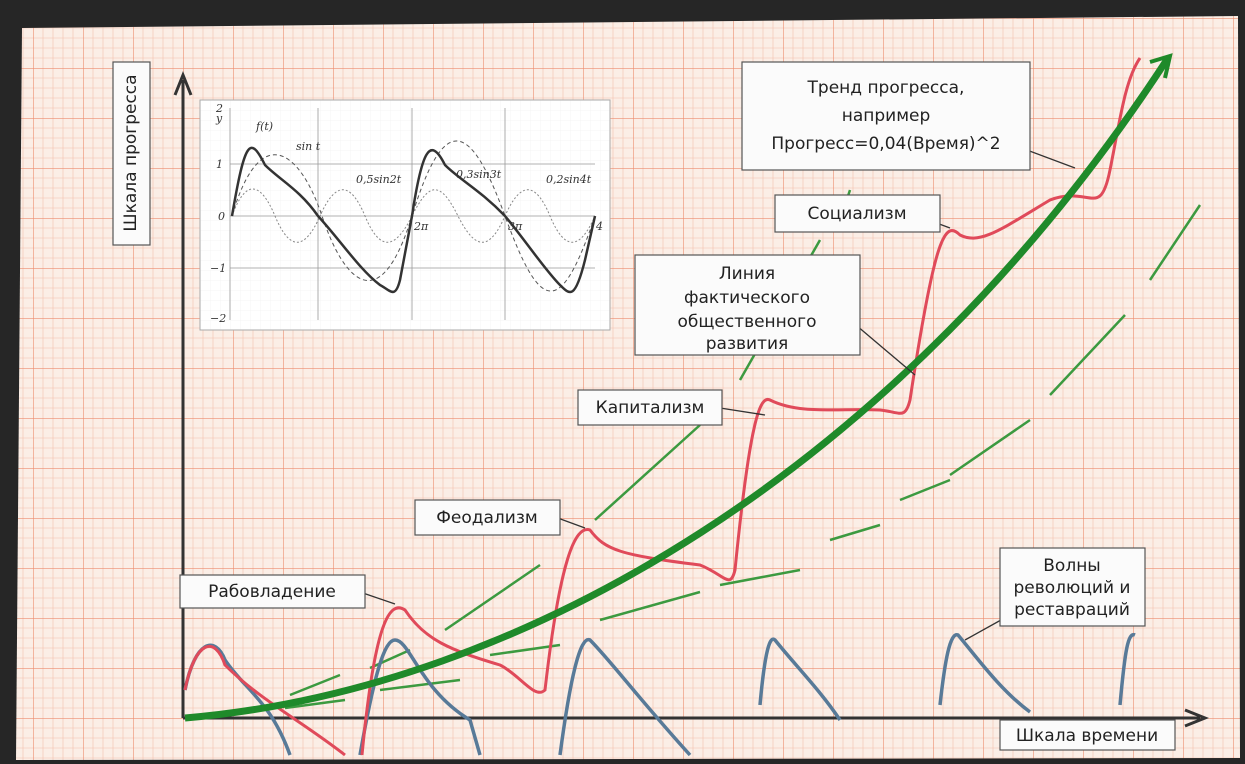 The height and width of the screenshot is (764, 1245). What do you see at coordinates (219, 118) in the screenshot?
I see `inset-y-label: y` at bounding box center [219, 118].